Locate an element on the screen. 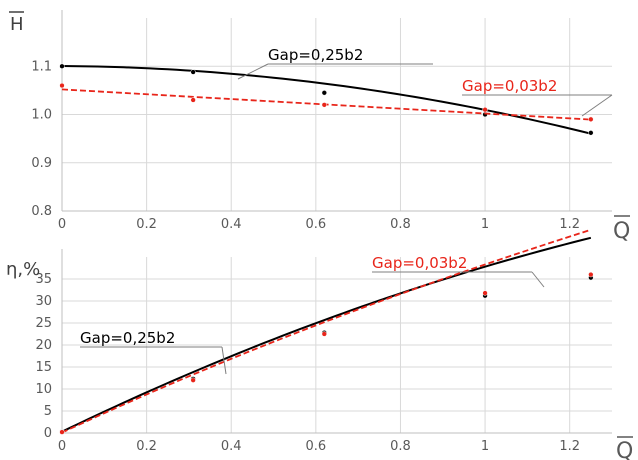 The width and height of the screenshot is (638, 460). y-tick-label: 35 is located at coordinates (43, 279).